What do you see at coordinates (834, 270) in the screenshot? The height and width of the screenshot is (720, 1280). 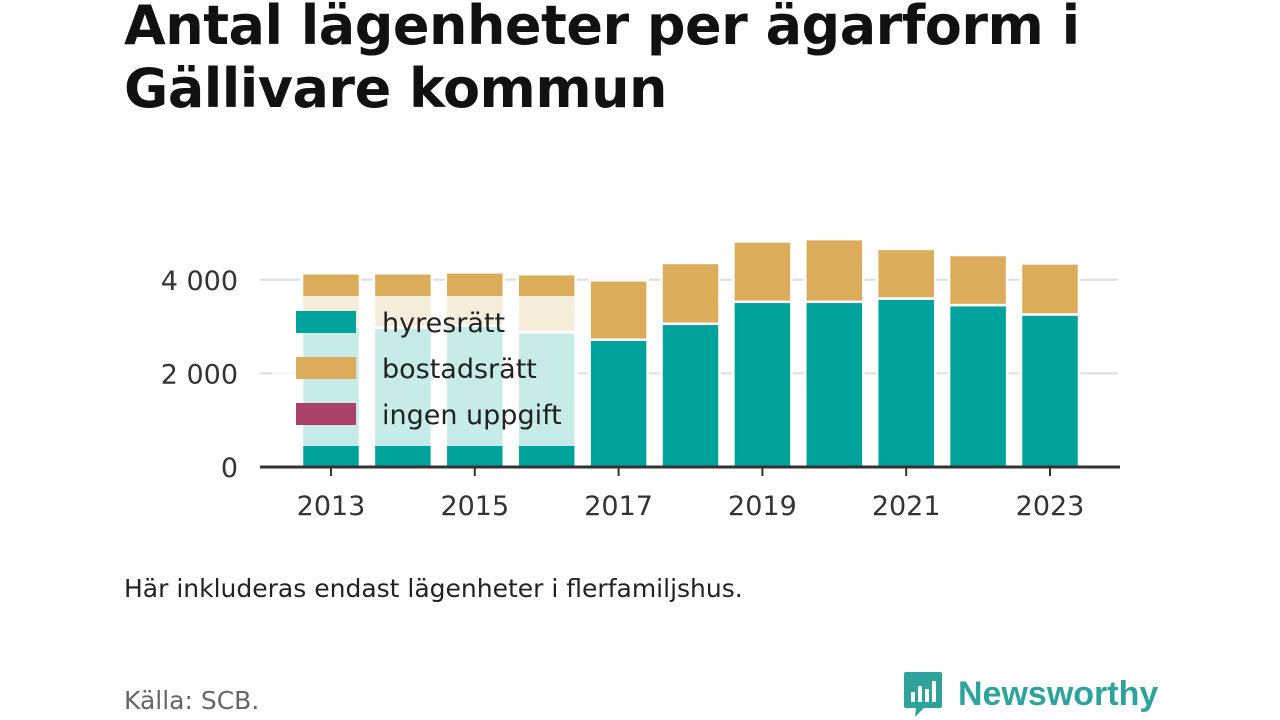 I see `bar-bostadsratt-2020` at bounding box center [834, 270].